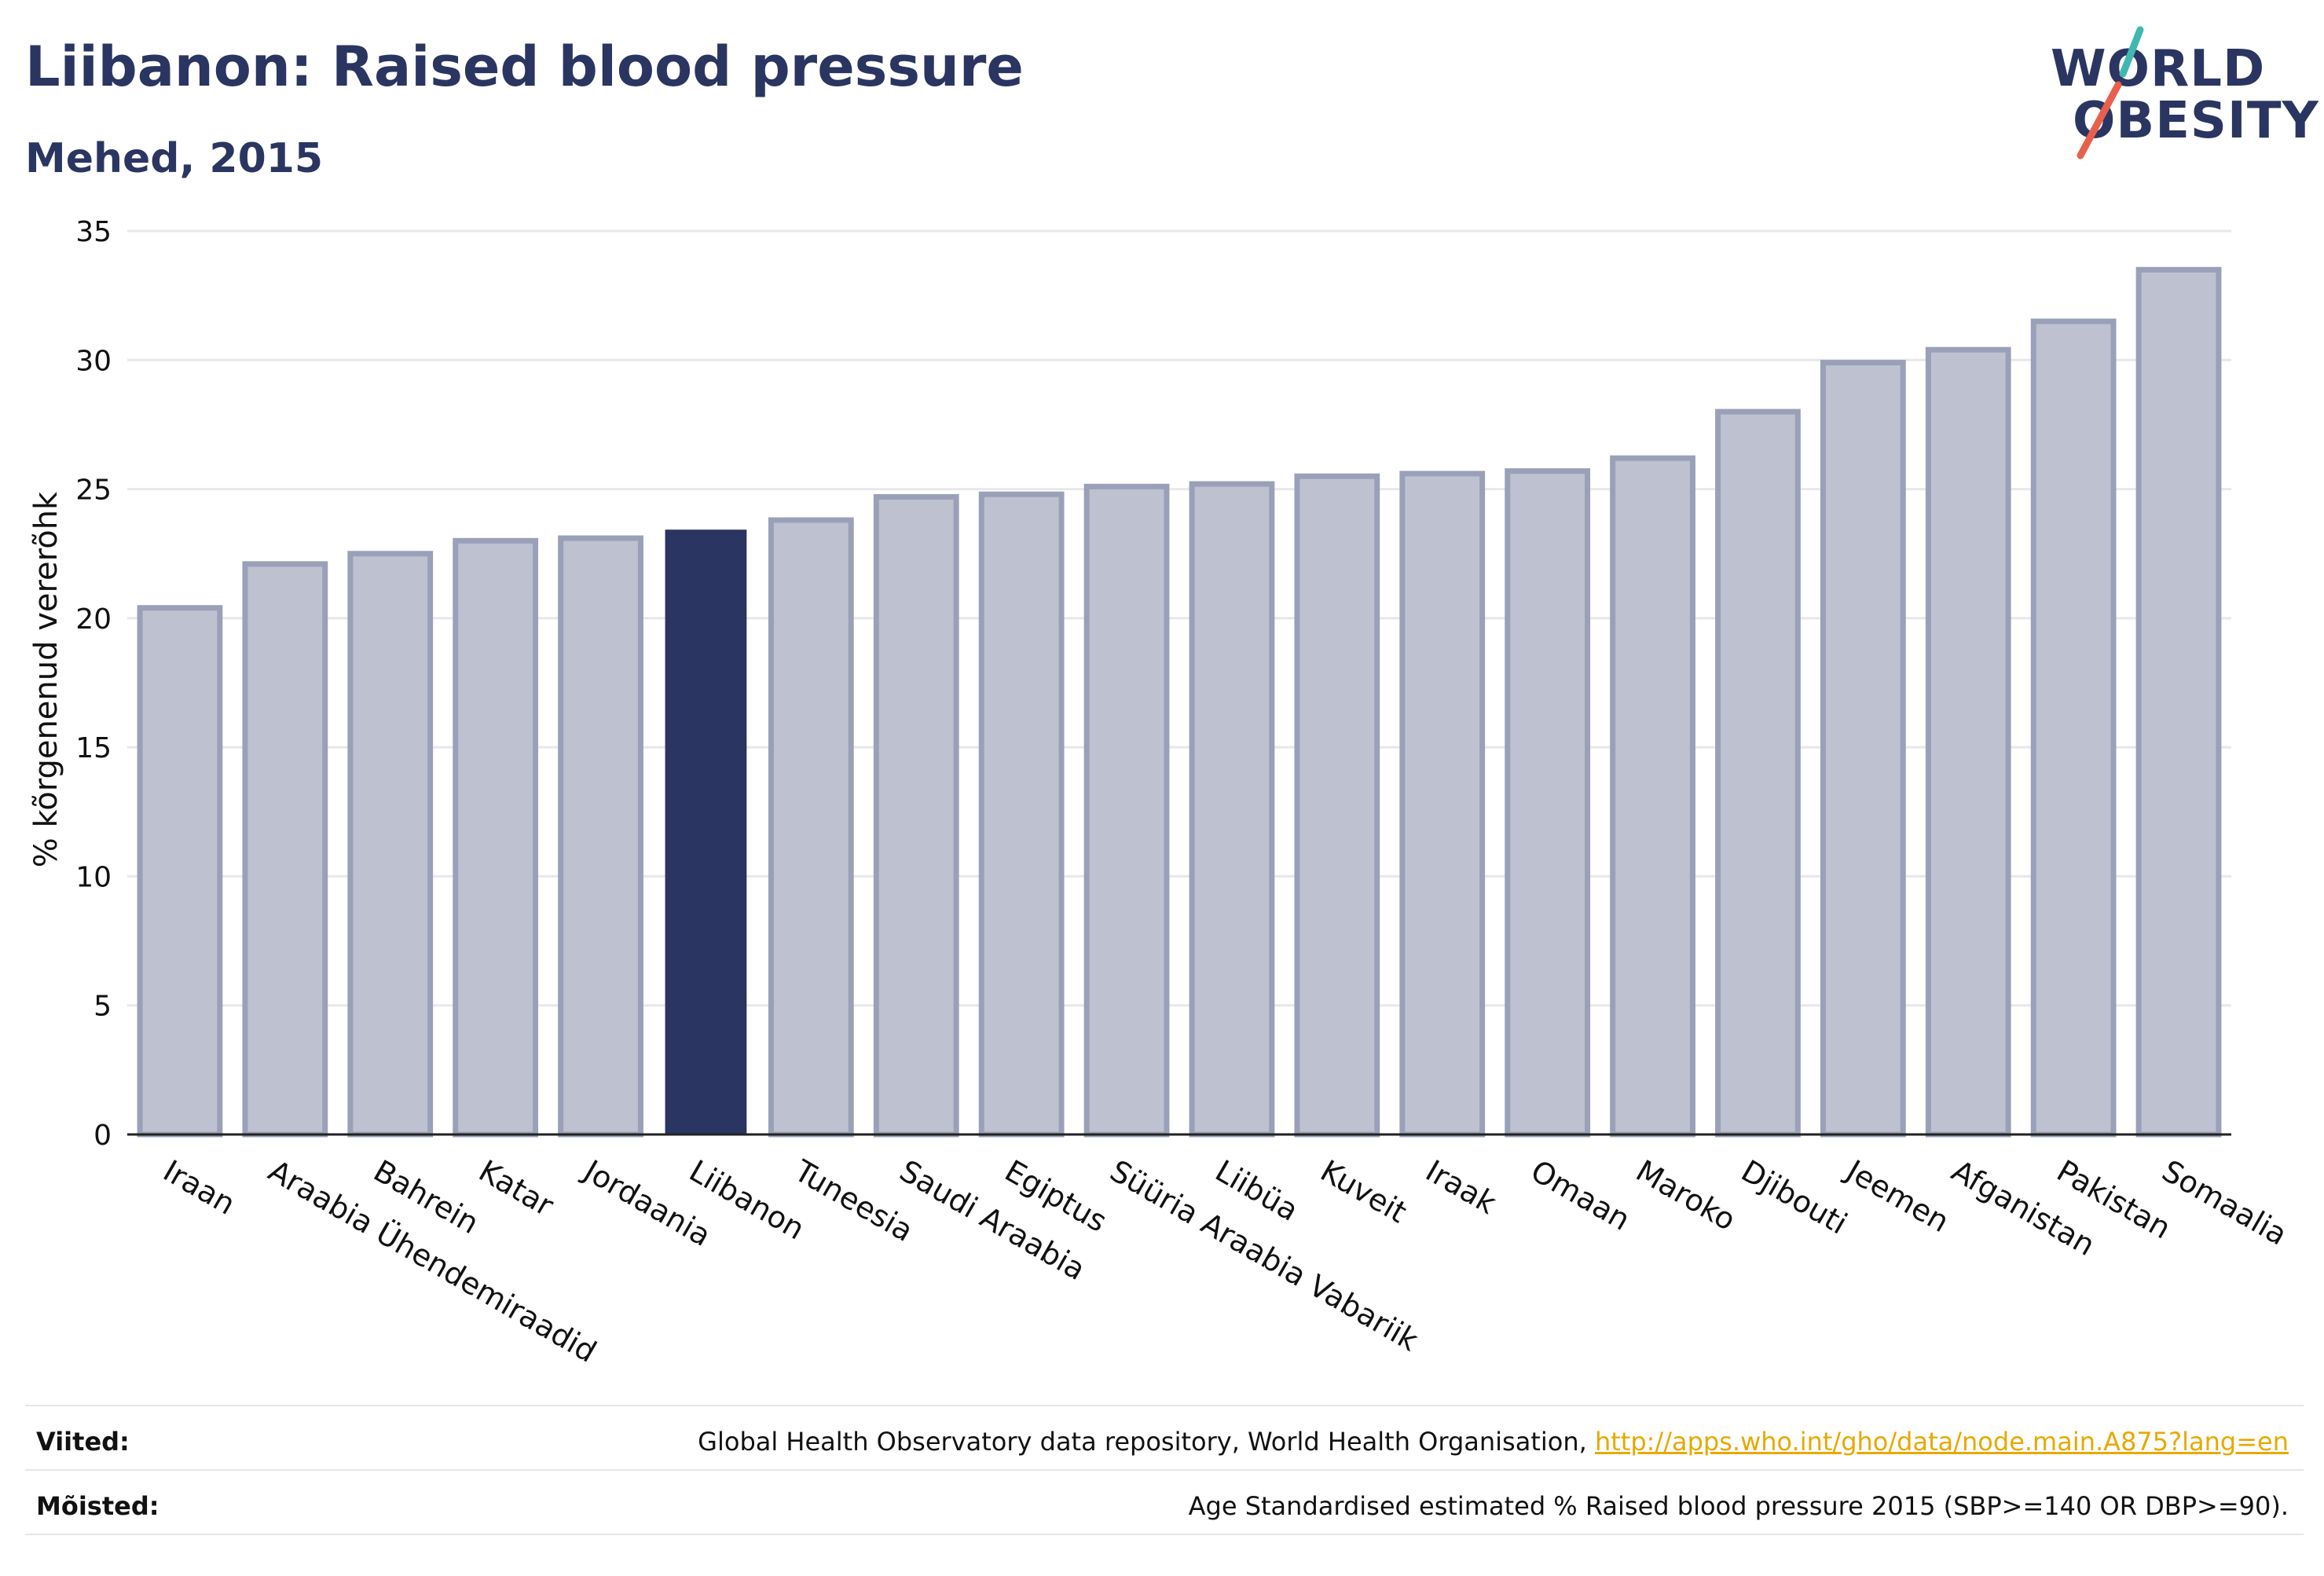 This screenshot has height=1576, width=2324. What do you see at coordinates (1968, 742) in the screenshot?
I see `bar-afganistan` at bounding box center [1968, 742].